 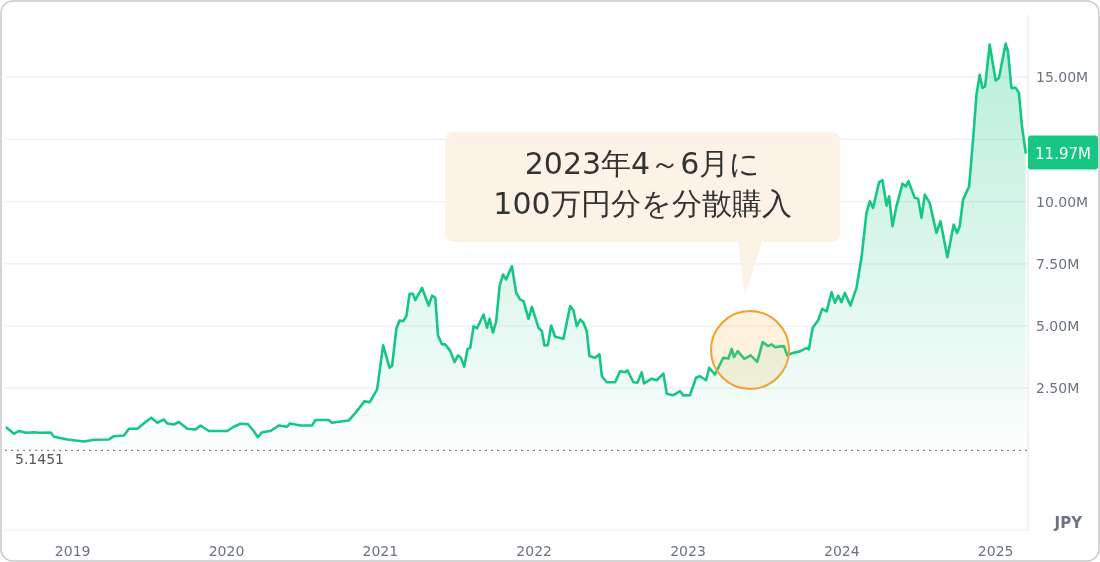 I want to click on y-tick-label: 2.50M, so click(x=1058, y=388).